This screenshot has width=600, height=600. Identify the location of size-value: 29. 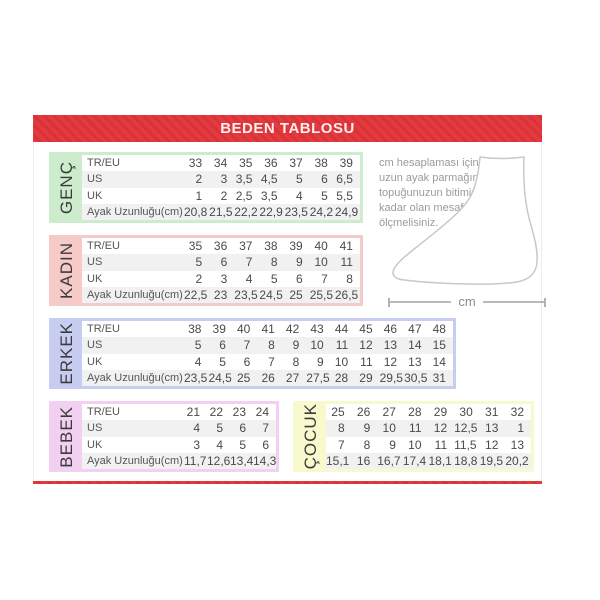
(440, 412).